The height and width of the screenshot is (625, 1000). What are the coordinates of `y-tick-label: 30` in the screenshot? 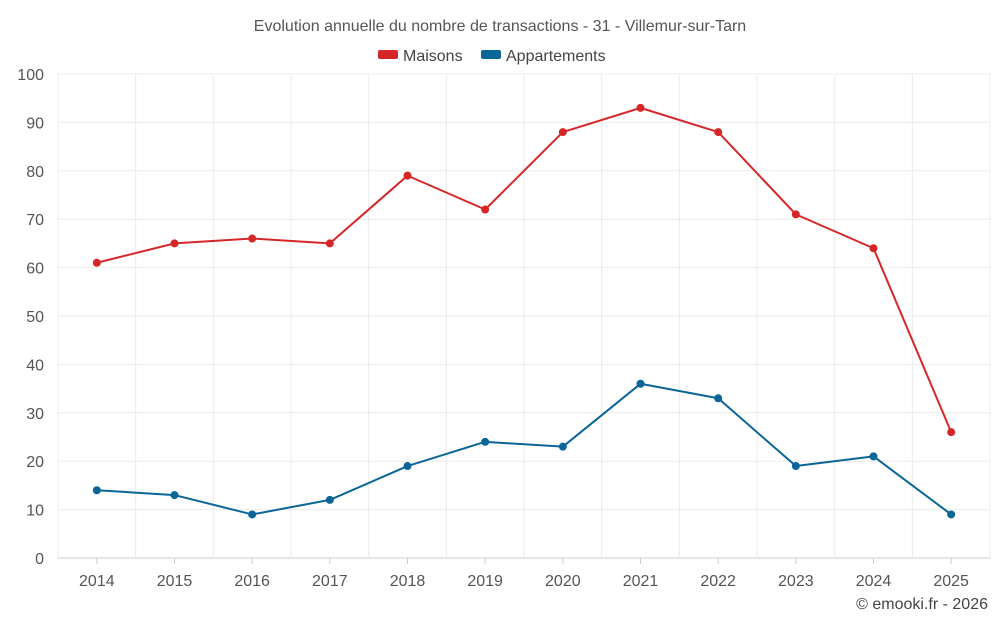 It's located at (35, 414).